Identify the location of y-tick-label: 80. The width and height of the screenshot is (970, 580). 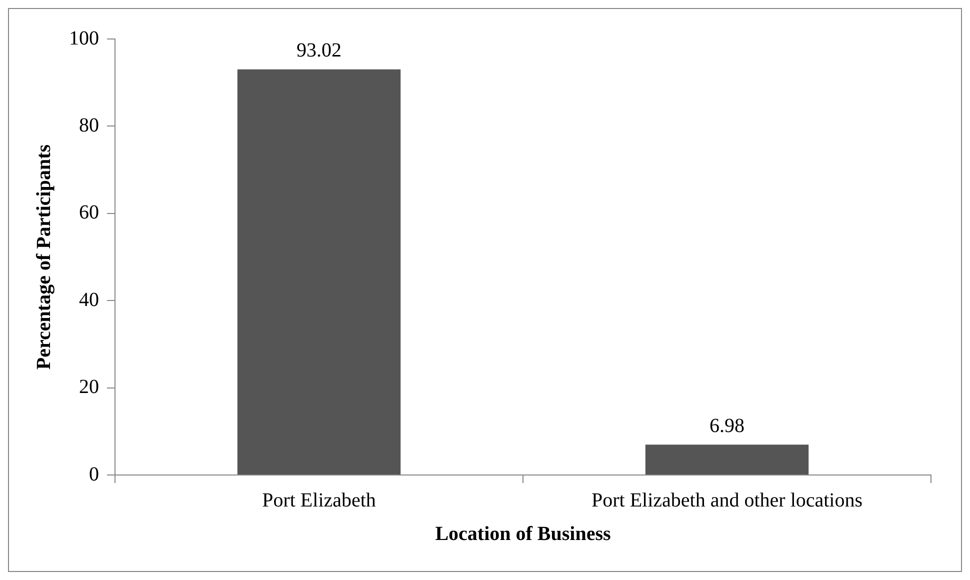
(89, 125).